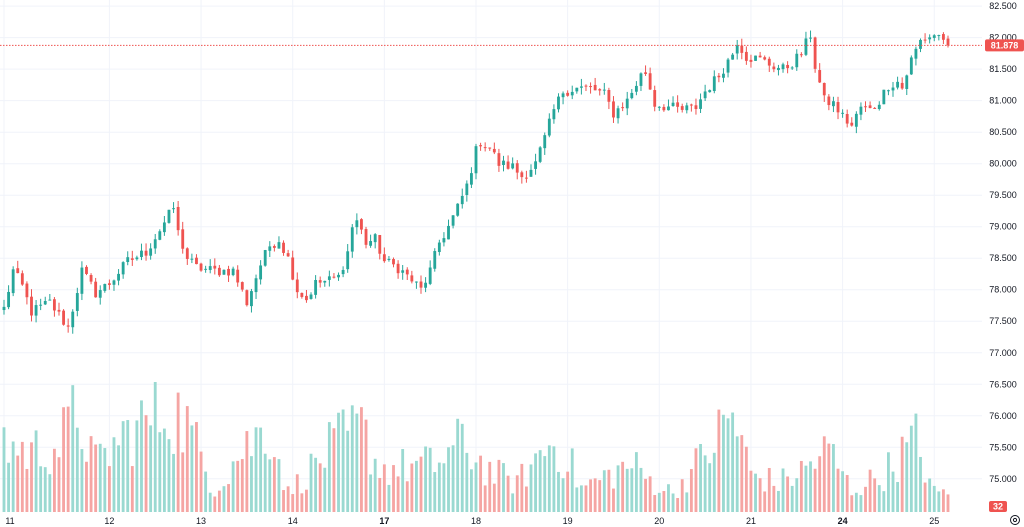  Describe the element at coordinates (1003, 132) in the screenshot. I see `y-tick-label: 80.500` at that location.